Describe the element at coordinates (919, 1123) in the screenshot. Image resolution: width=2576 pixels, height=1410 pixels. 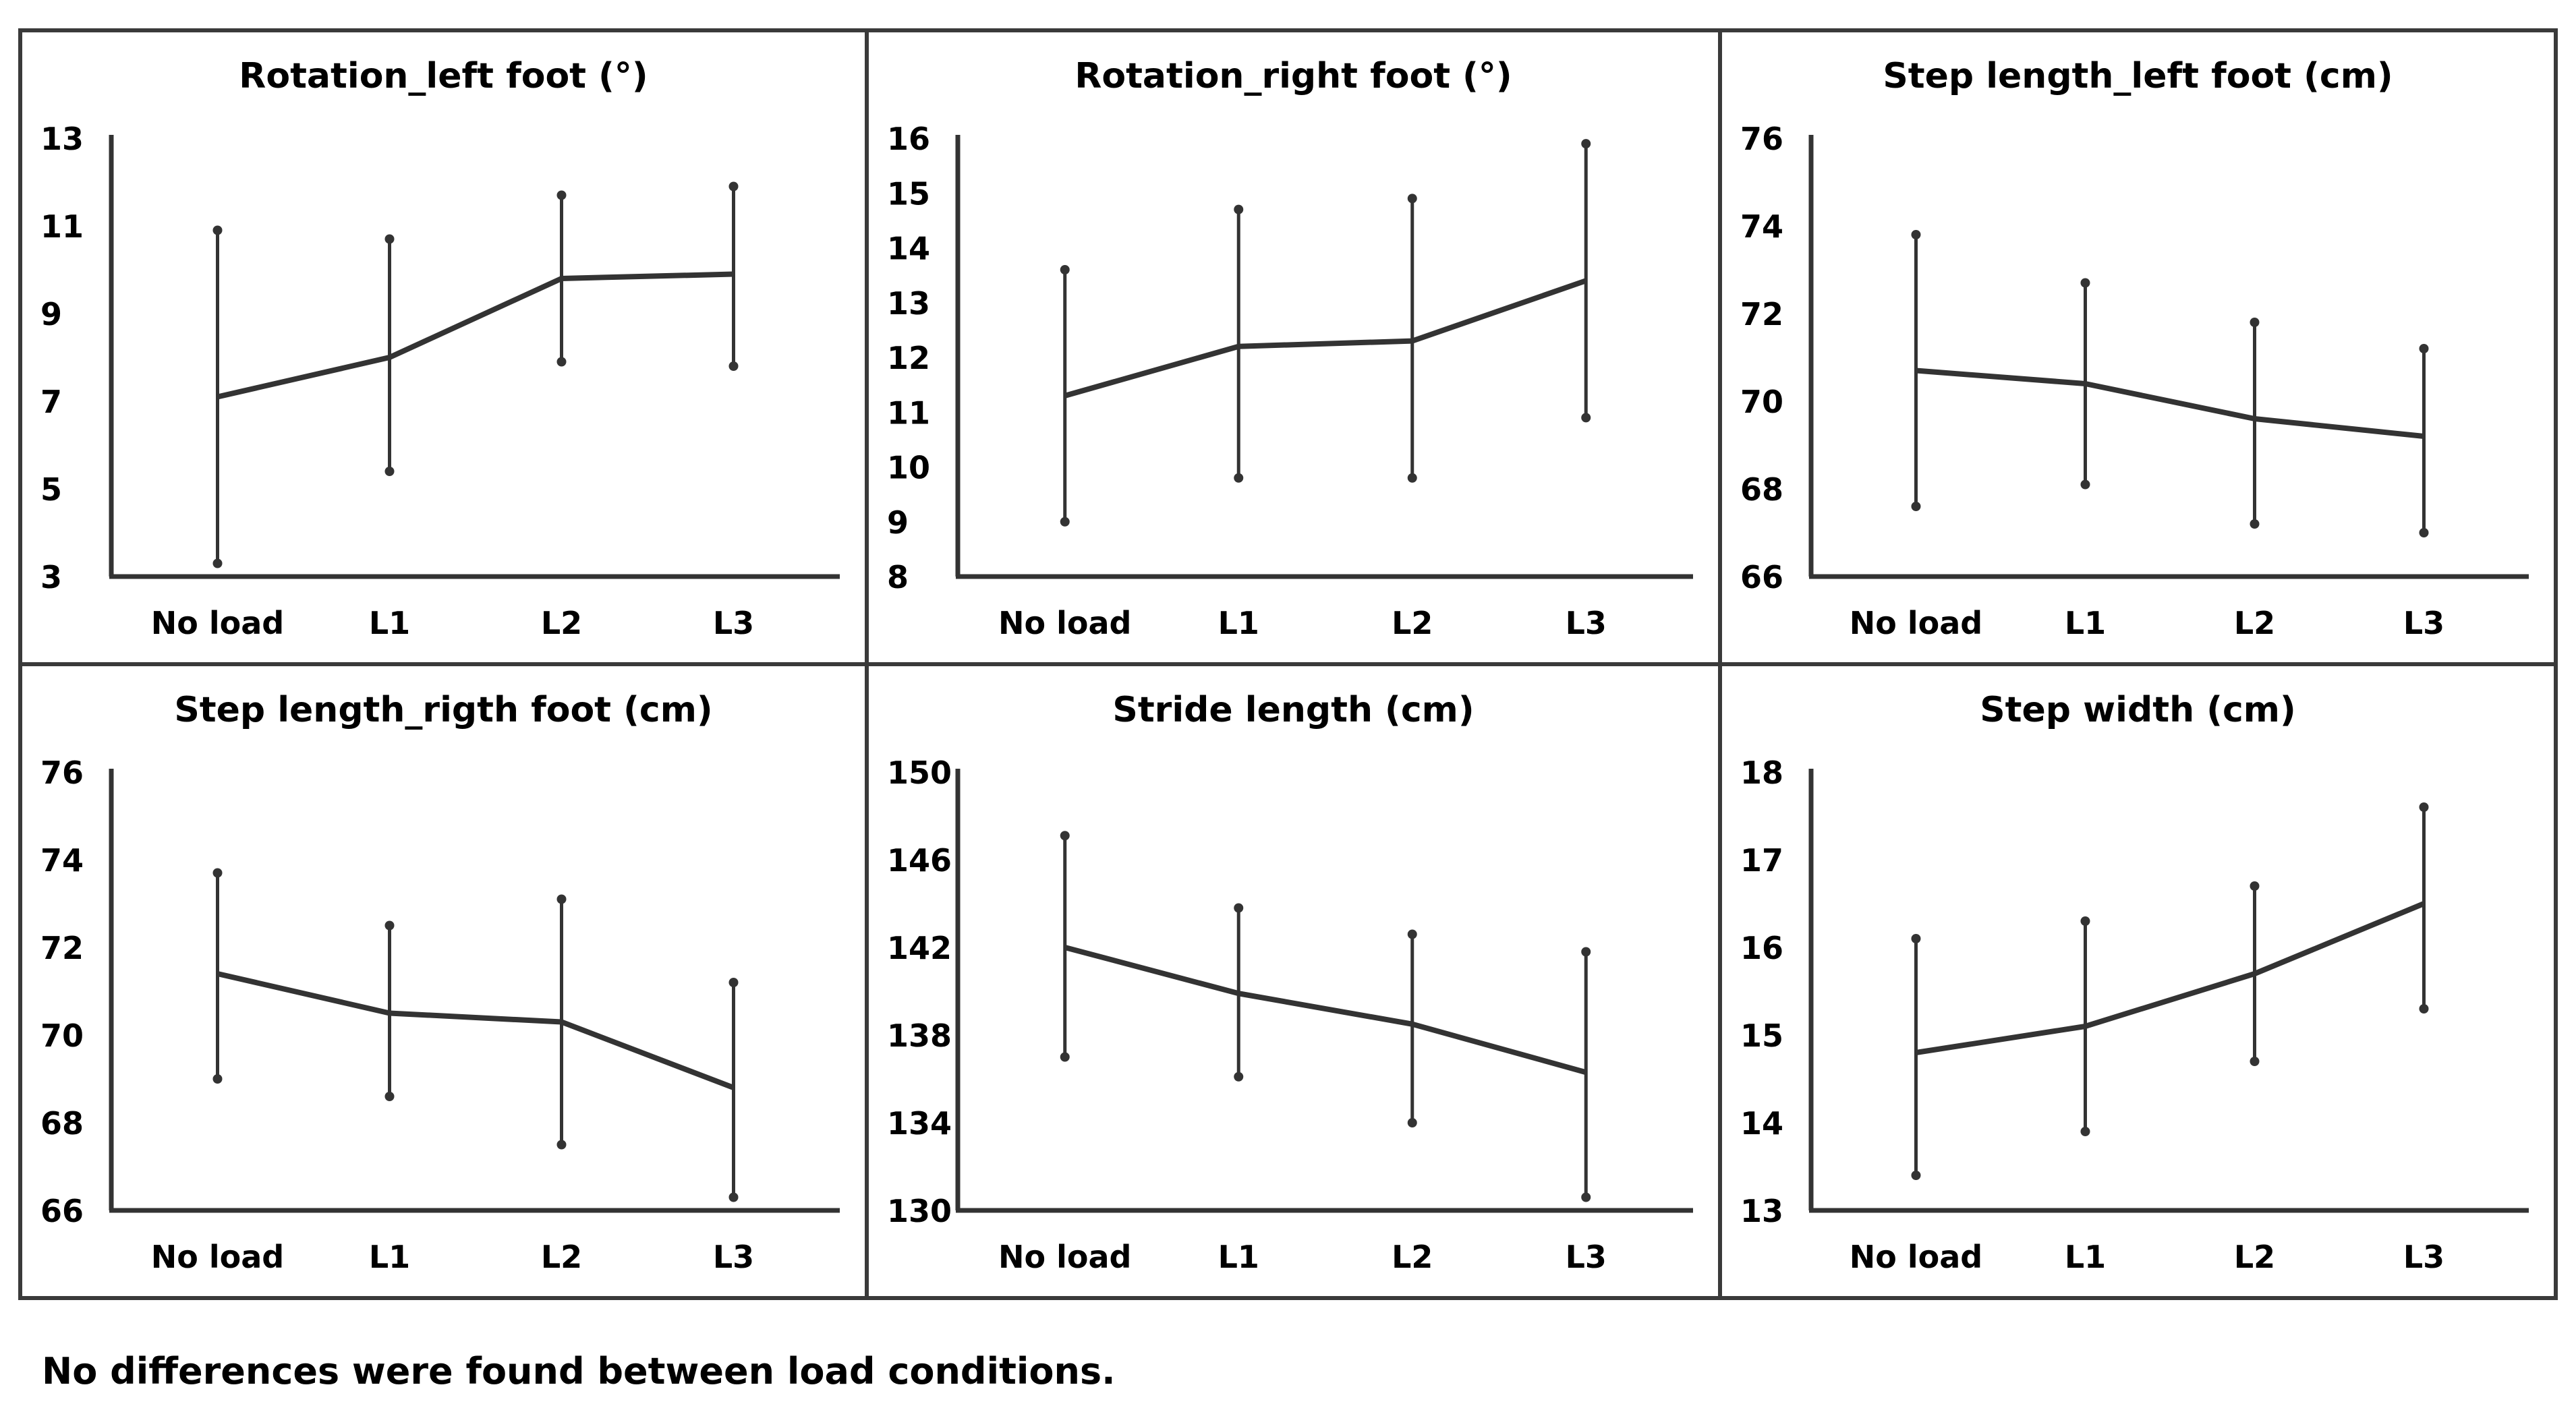
I see `y-tick-label: 134` at that location.